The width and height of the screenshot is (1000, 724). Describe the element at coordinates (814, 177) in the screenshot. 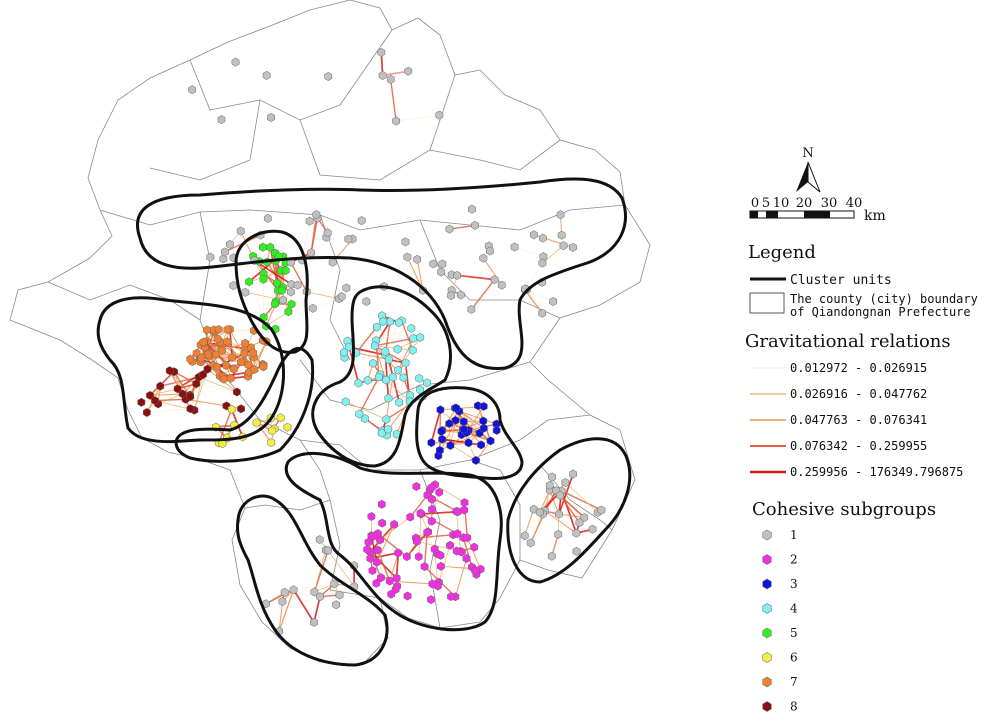

I see `north-arrow-right-icon` at that location.